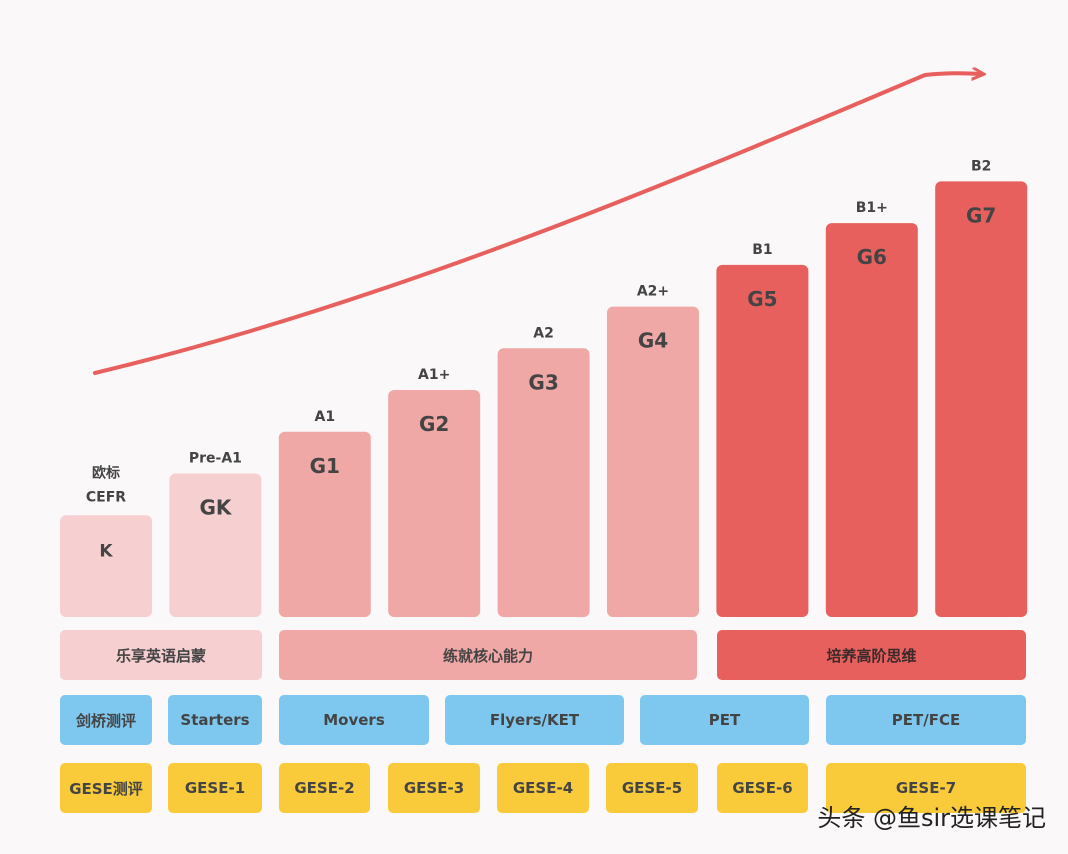  I want to click on bar-gk, so click(215, 545).